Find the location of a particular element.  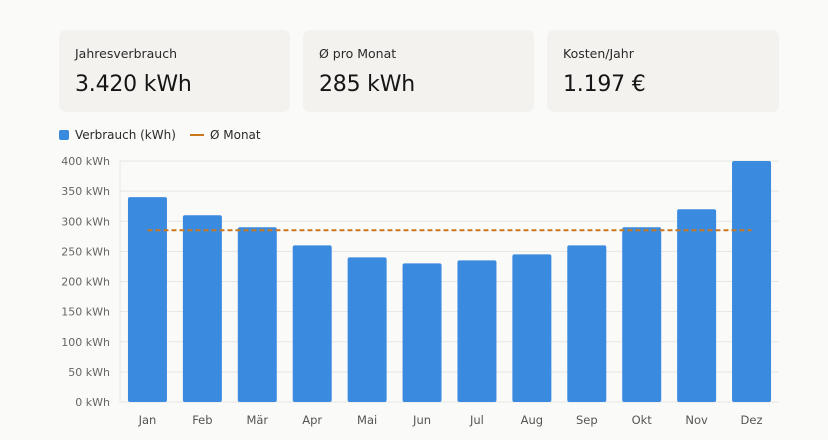

x-tick-label: Jul is located at coordinates (476, 420).